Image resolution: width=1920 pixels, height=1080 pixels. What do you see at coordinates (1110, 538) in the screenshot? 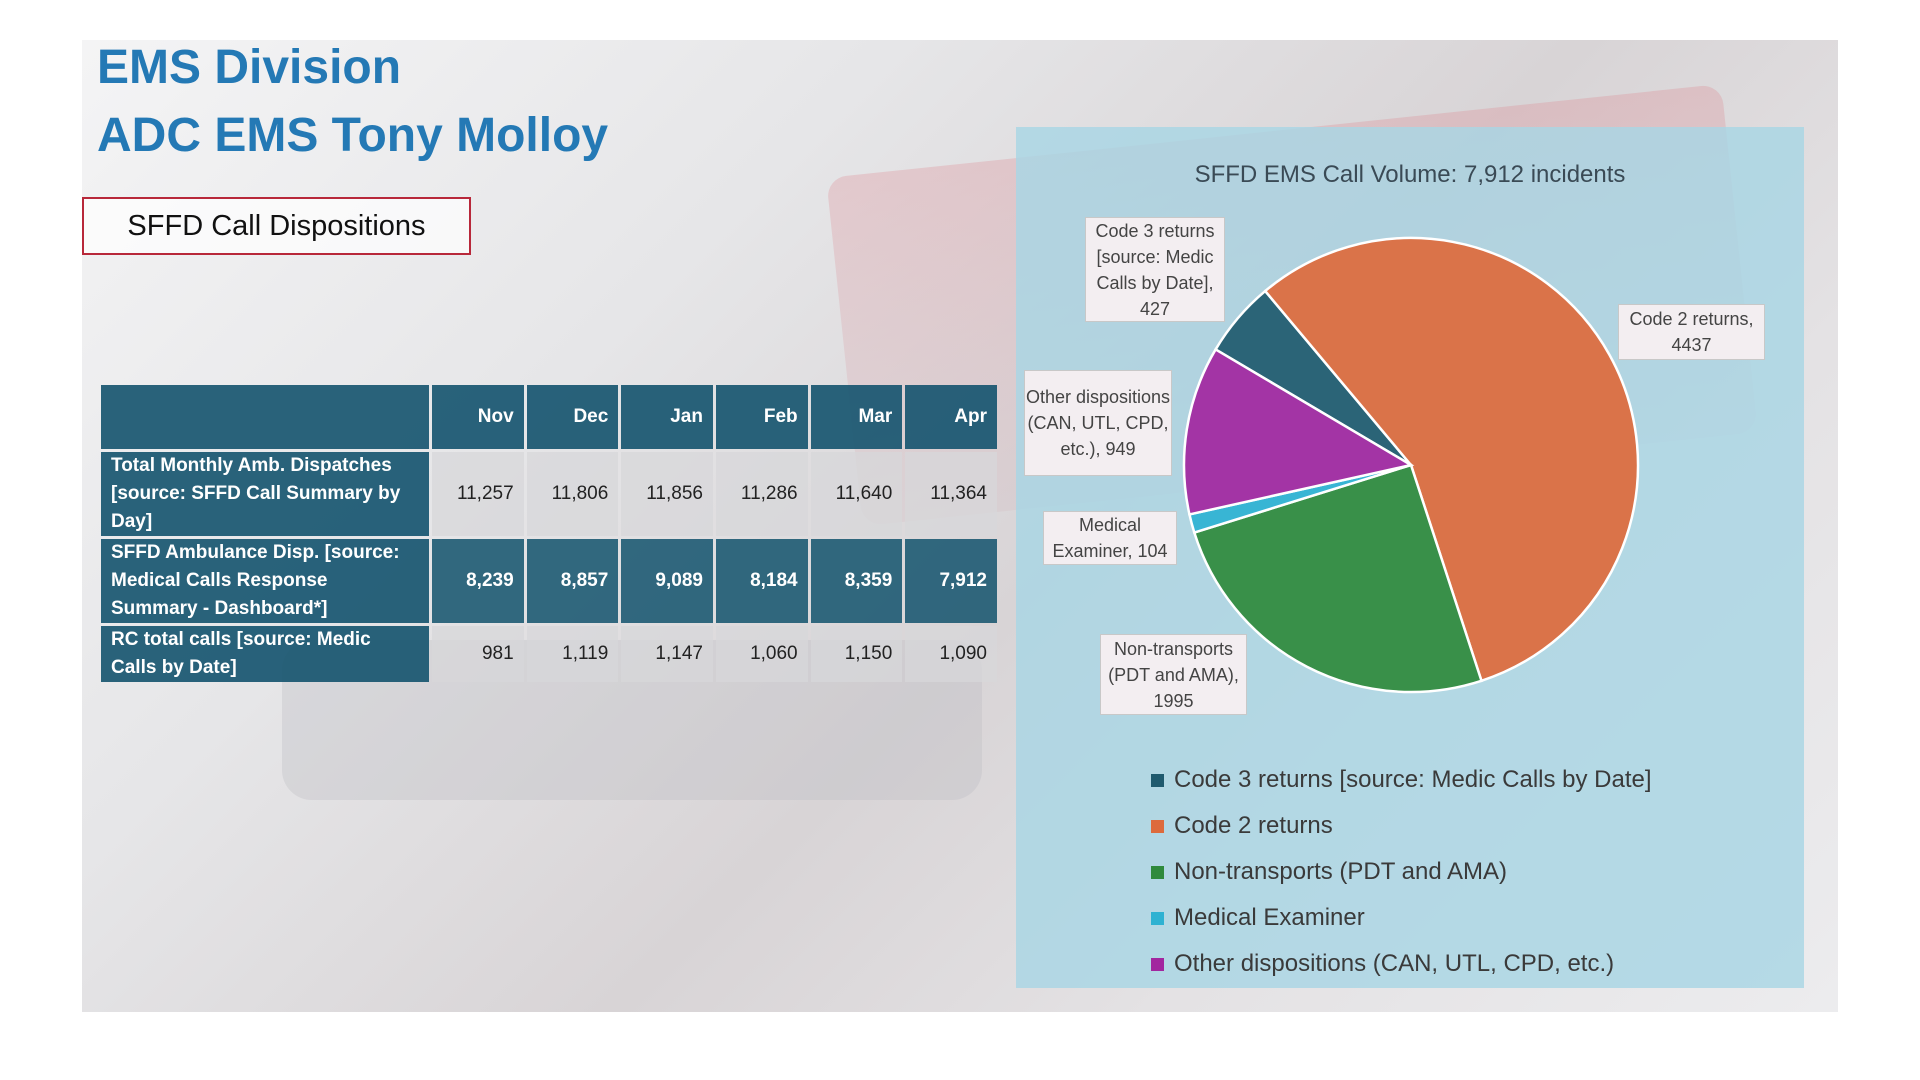
I see `data-label-medical-examiner: Medical Examiner, 104` at bounding box center [1110, 538].